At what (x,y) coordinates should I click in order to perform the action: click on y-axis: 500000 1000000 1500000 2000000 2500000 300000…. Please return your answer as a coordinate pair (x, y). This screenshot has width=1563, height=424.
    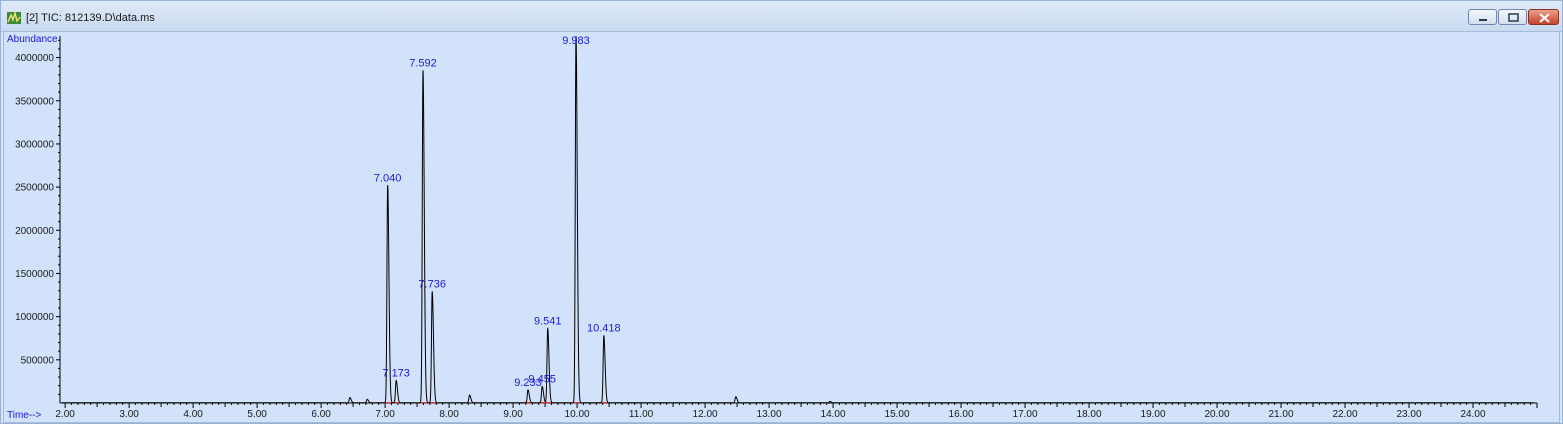
    Looking at the image, I should click on (38, 219).